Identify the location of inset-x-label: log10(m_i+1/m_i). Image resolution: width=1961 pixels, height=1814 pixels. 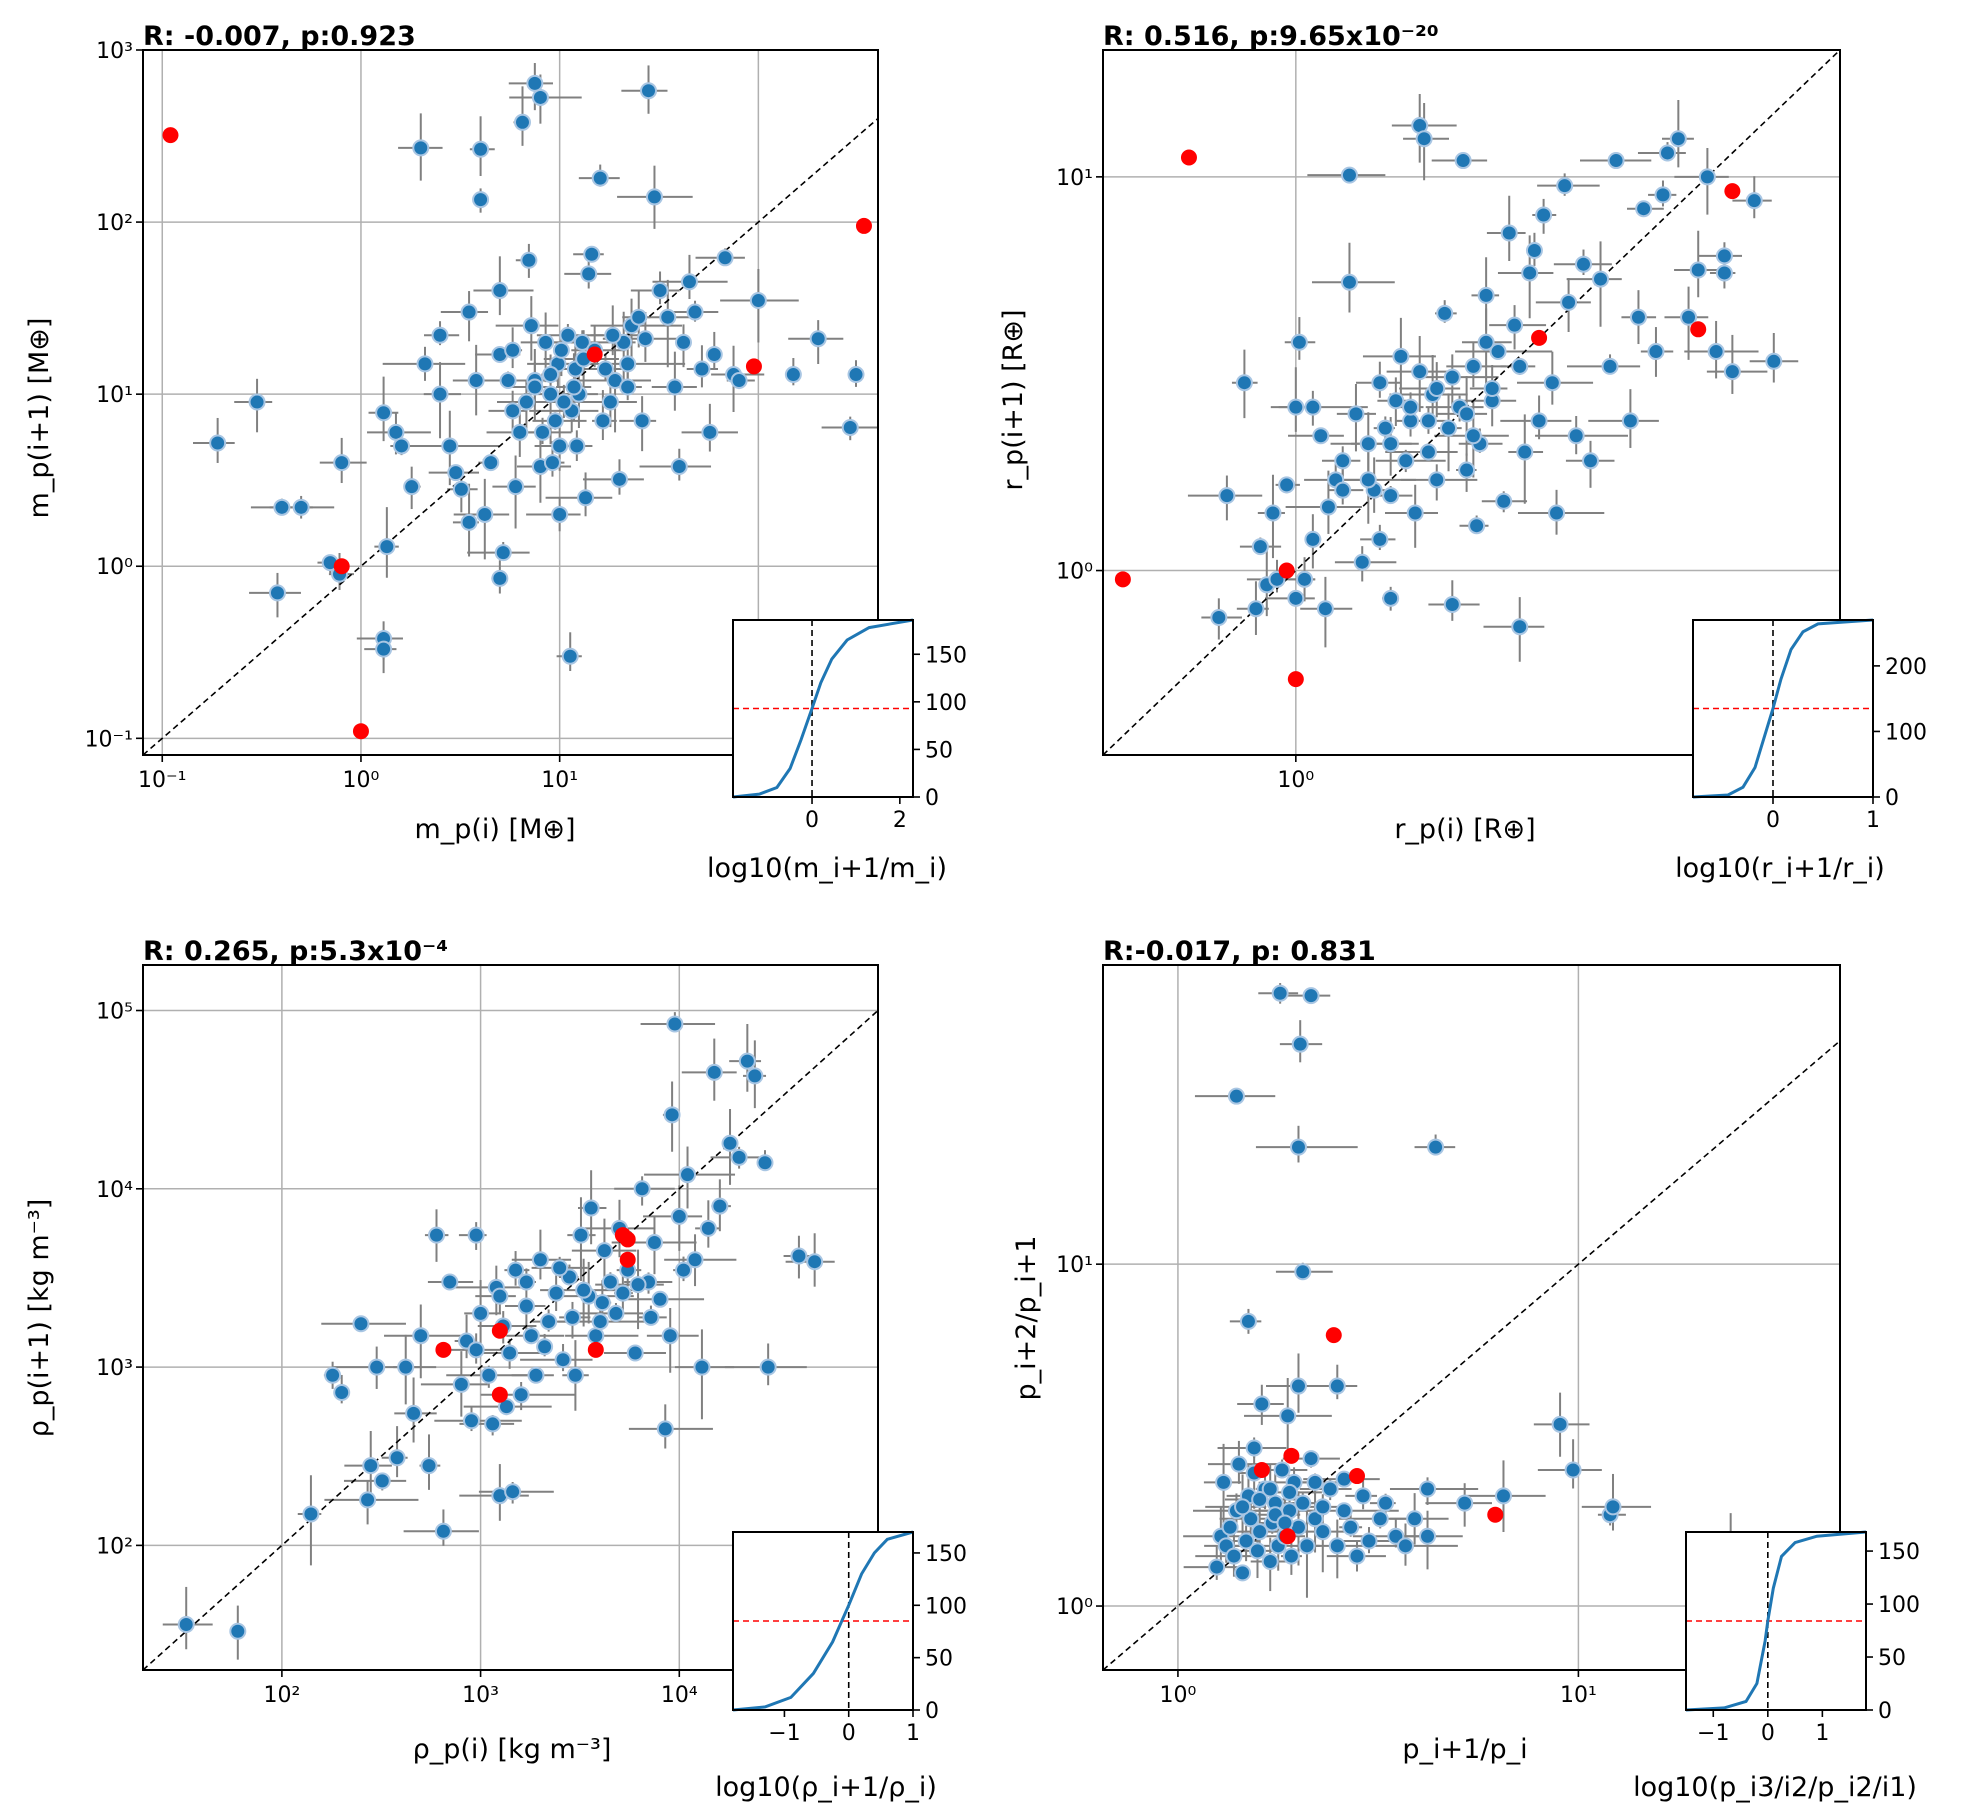
(827, 868).